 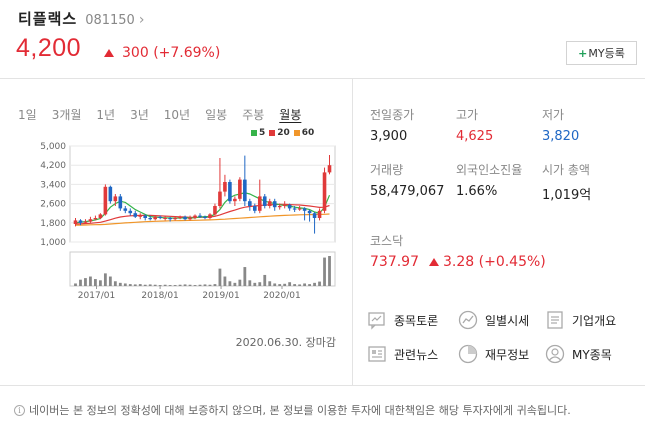 I want to click on period-tabs: 1일 3개월 1년 3년 10년 일봉 주봉 월봉, so click(x=159, y=114).